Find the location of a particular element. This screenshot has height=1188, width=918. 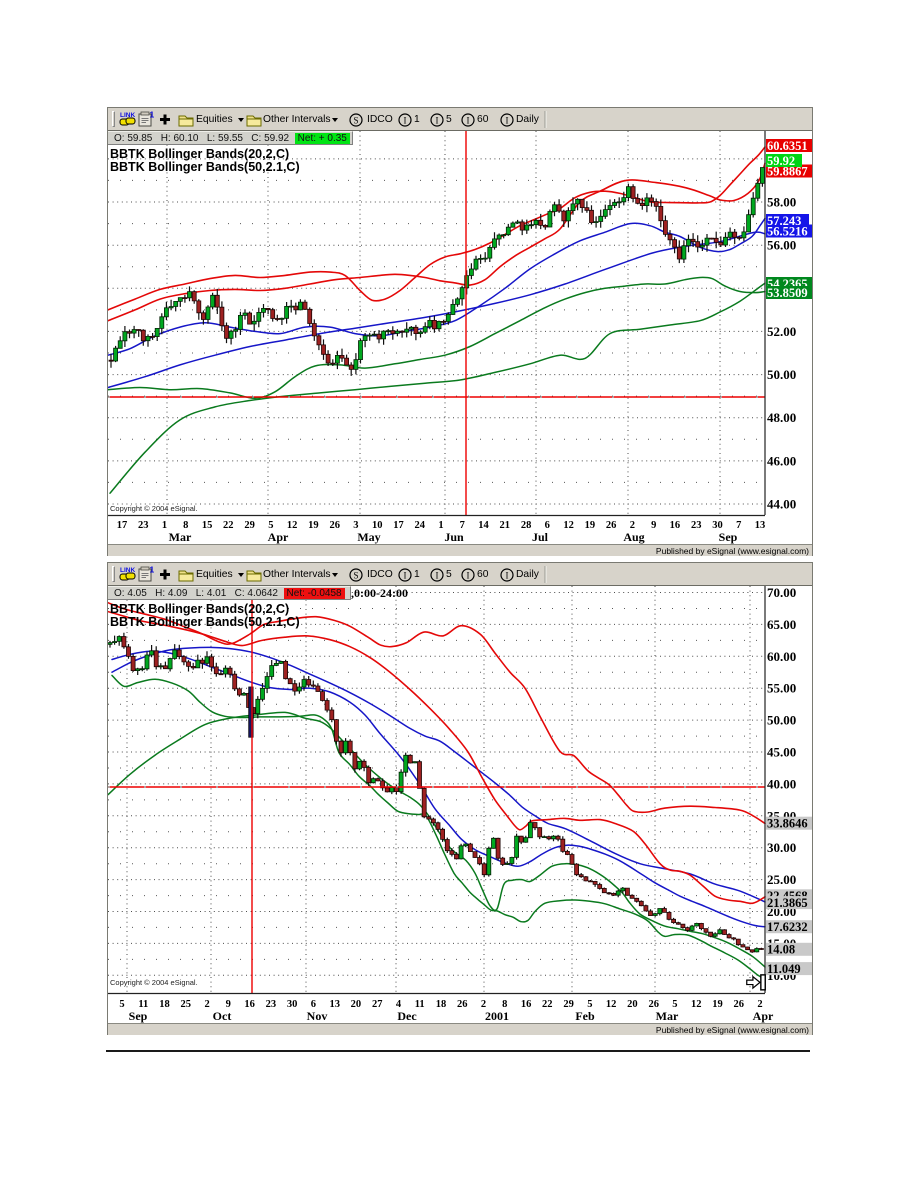

svg-text: Mar is located at coordinates (667, 1016).